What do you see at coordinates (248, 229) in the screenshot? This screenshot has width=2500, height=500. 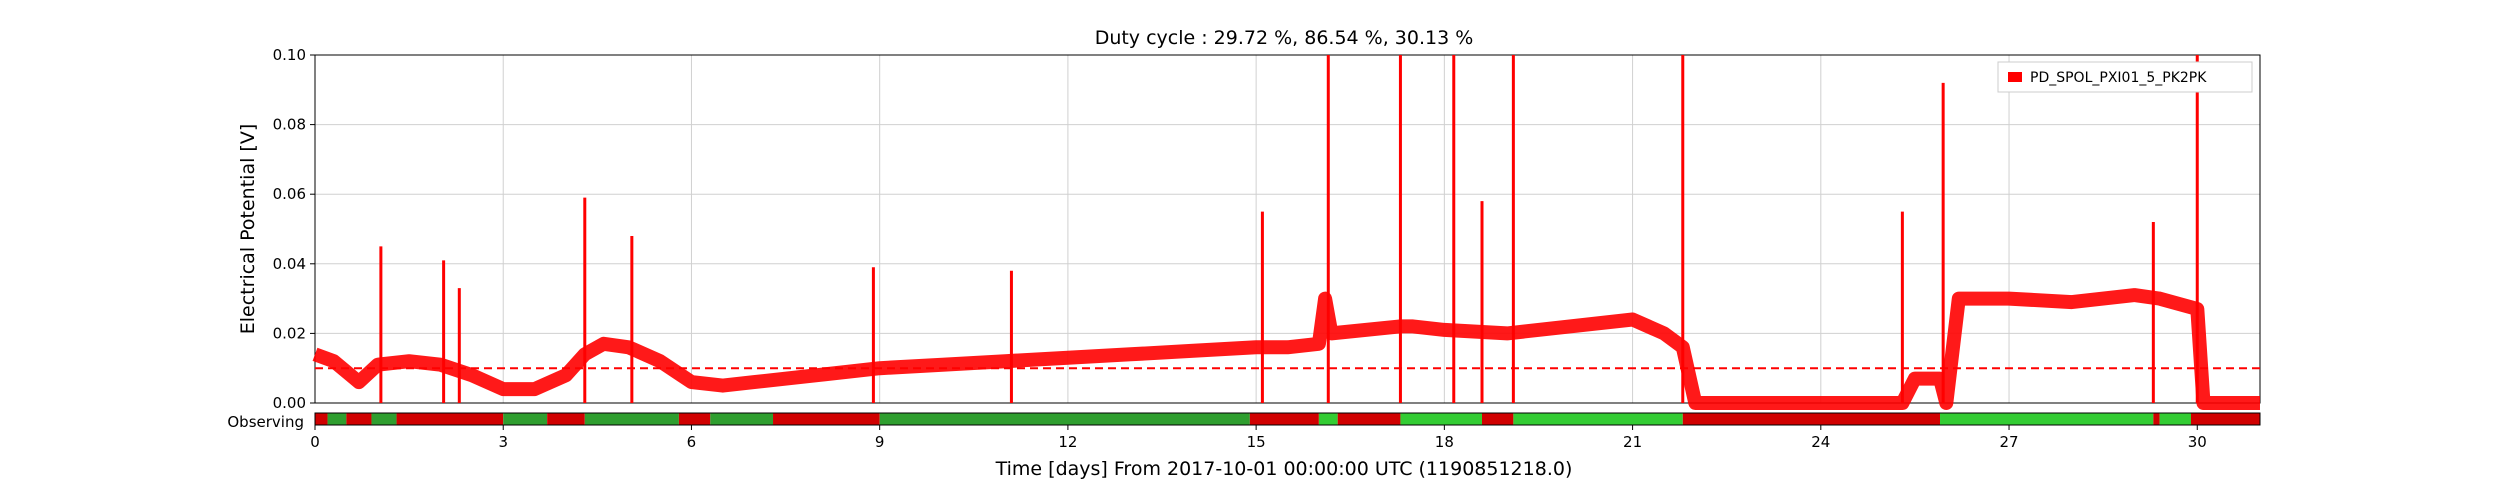 I see `y-axis-label: Electrical Potential [V]` at bounding box center [248, 229].